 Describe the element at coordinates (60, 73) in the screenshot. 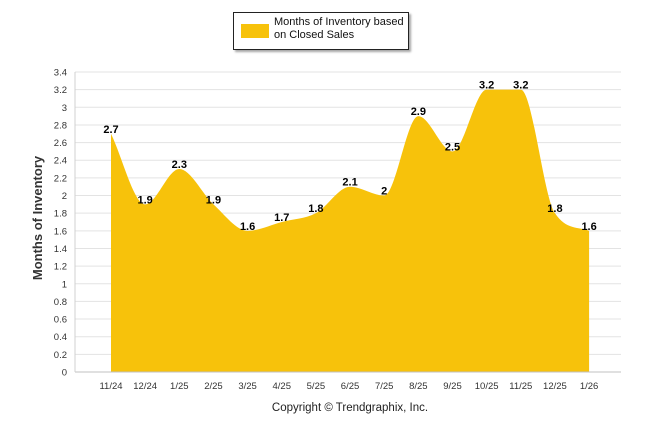

I see `y-tick-label: 3.4` at that location.